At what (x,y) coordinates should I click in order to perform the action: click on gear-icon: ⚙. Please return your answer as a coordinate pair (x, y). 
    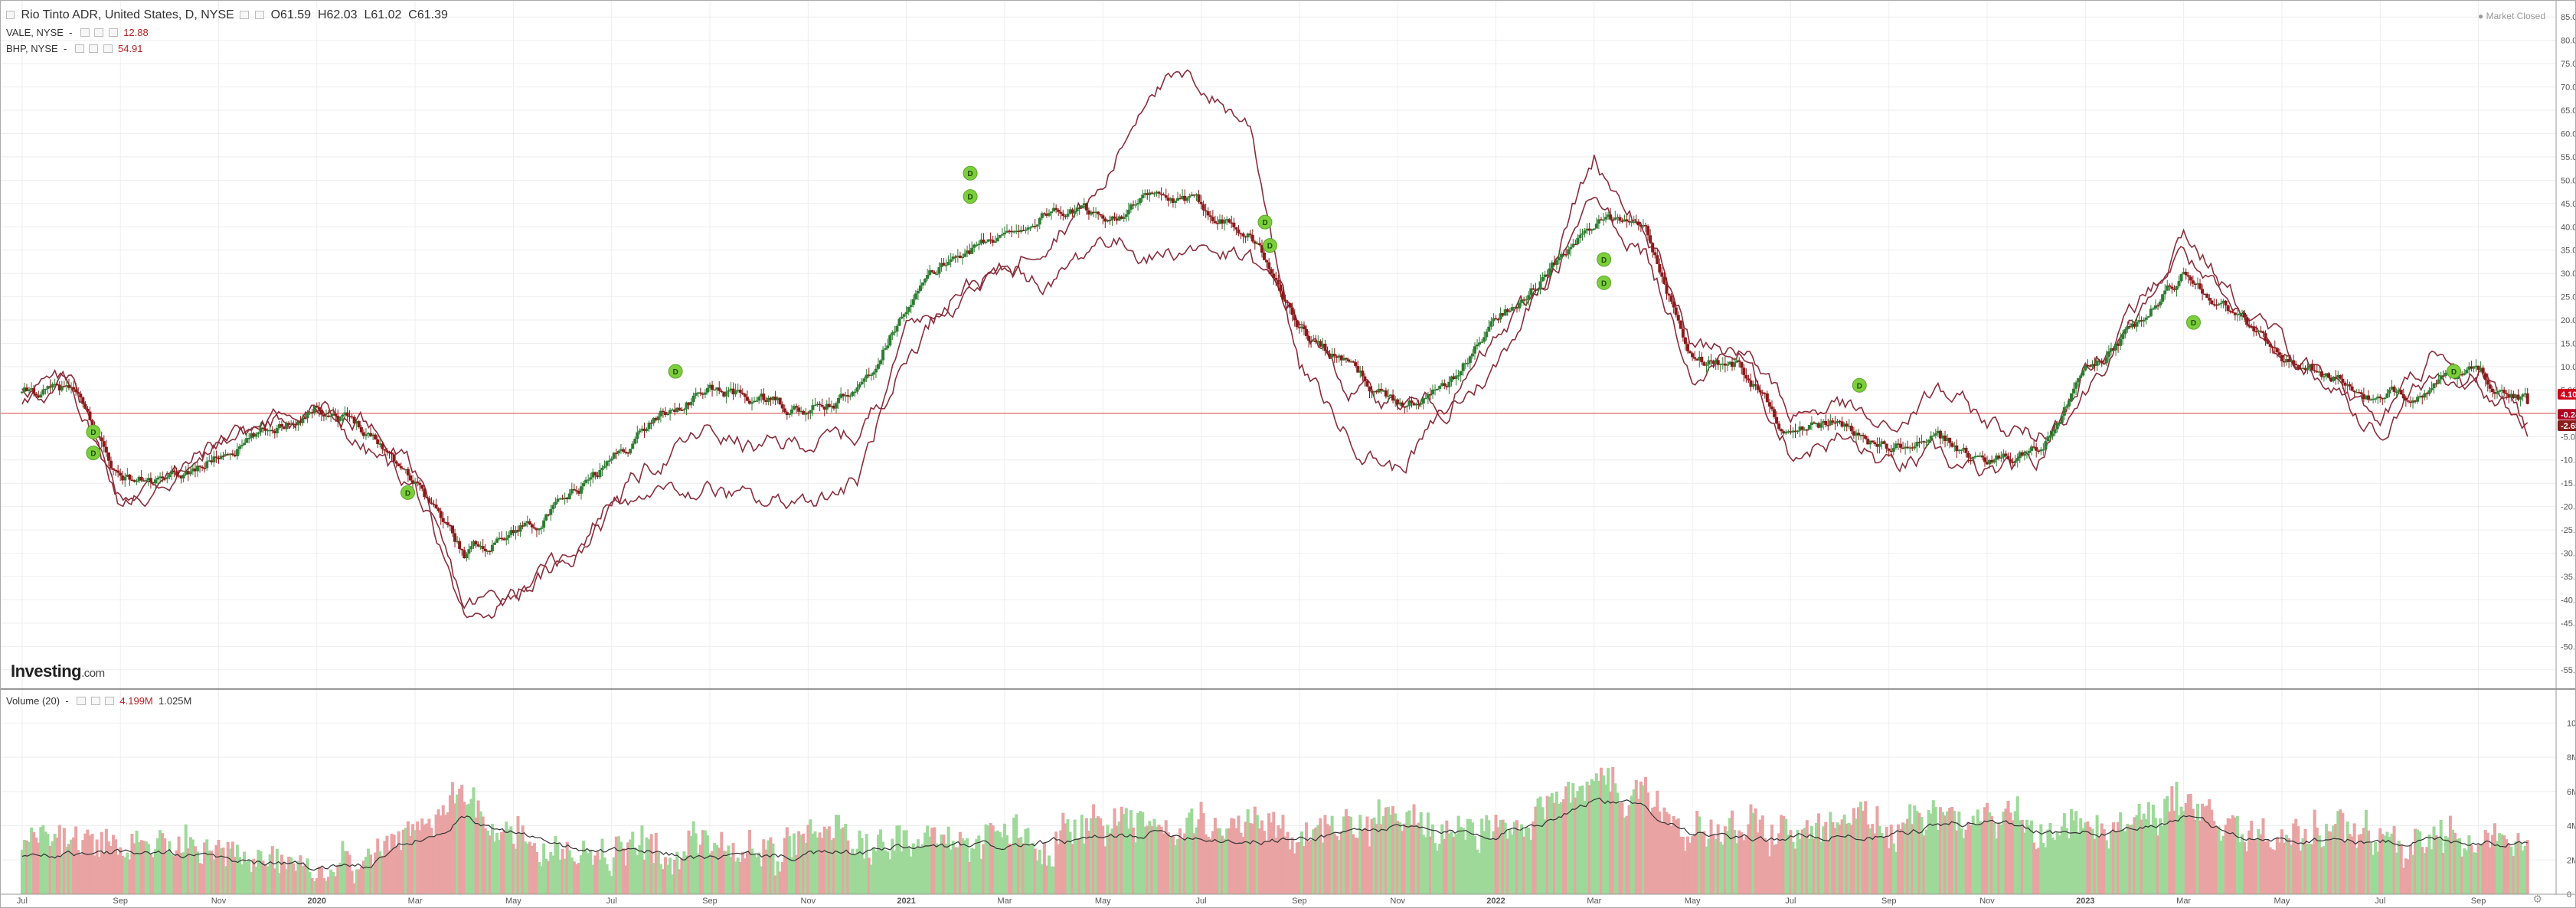
    Looking at the image, I should click on (2537, 899).